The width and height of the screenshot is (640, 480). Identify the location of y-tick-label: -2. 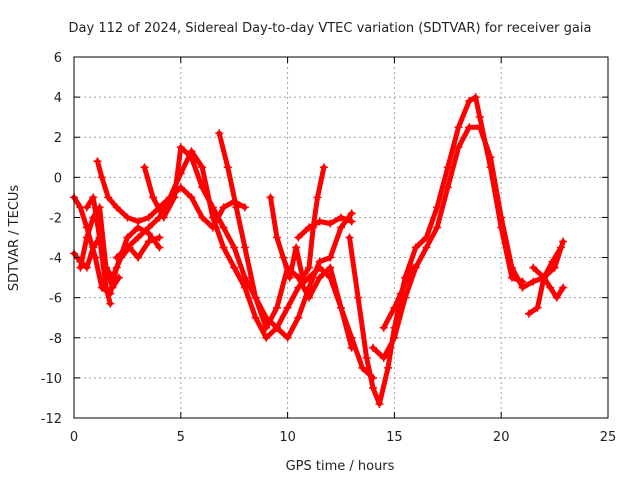
(55, 218).